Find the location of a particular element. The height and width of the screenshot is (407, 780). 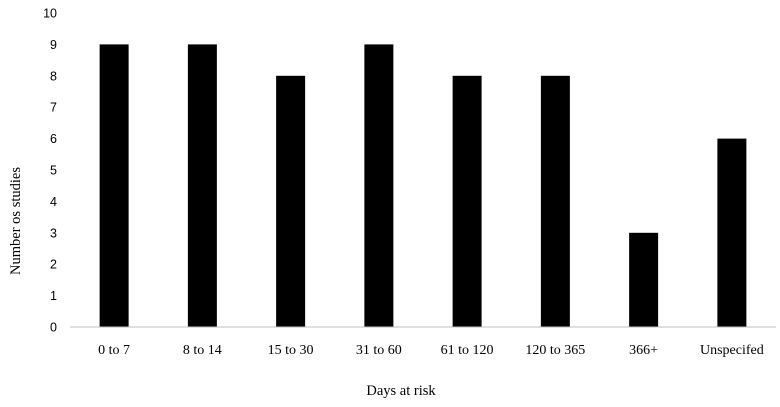

y-tick-label: 0 is located at coordinates (53, 328).